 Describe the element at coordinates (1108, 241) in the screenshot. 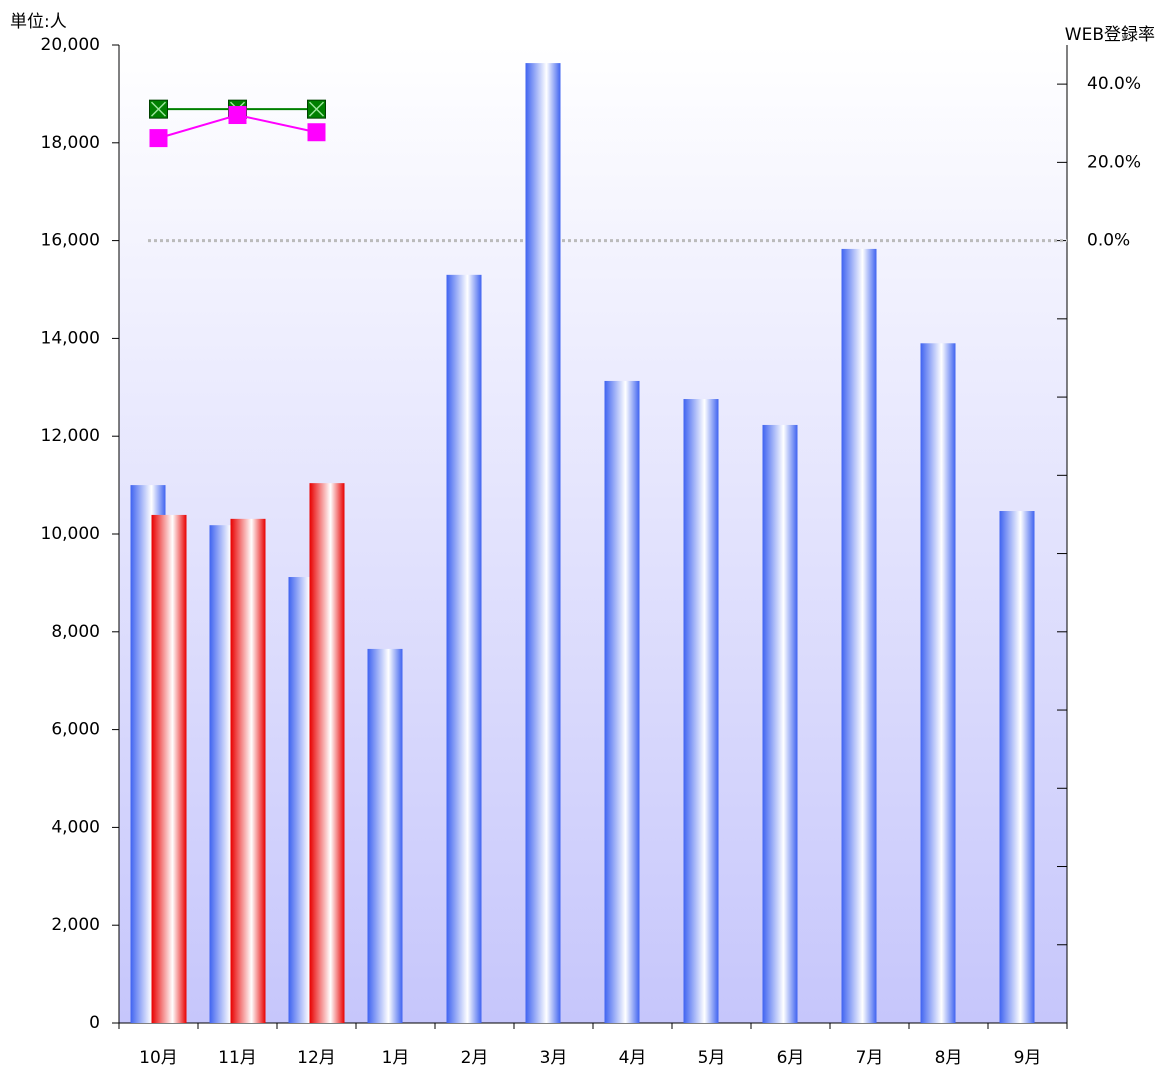

I see `y2-tick-label: 0.0%` at that location.